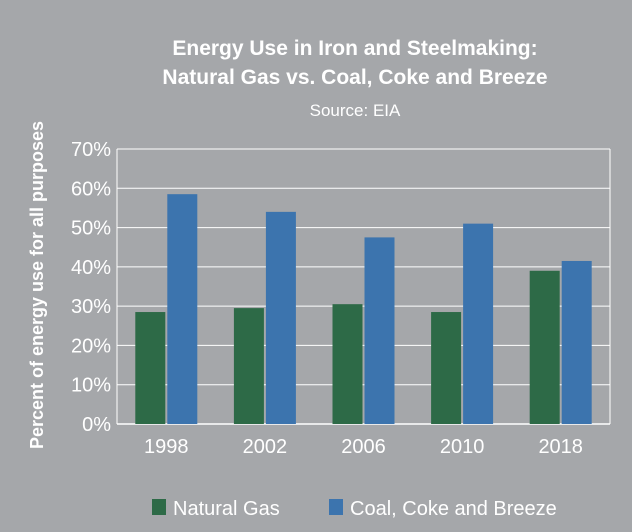 The width and height of the screenshot is (632, 532). What do you see at coordinates (478, 323) in the screenshot?
I see `bar-coal-coke-breeze-2010` at bounding box center [478, 323].